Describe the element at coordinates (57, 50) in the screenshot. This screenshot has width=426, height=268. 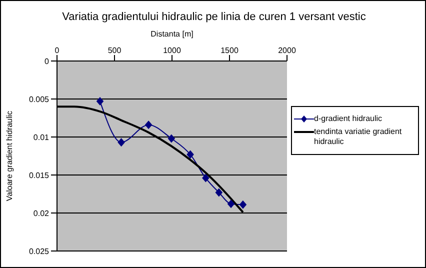
I see `x-tick-label: 0` at that location.